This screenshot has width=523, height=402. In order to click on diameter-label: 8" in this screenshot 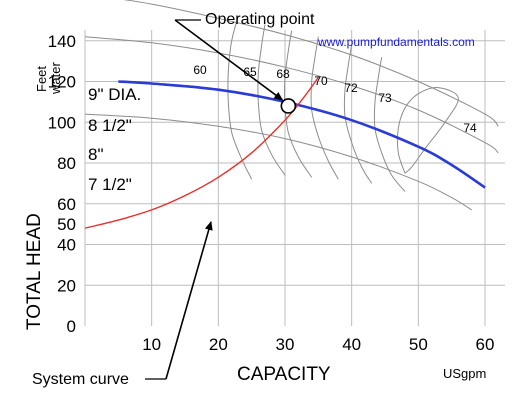, I will do `click(96, 154)`.